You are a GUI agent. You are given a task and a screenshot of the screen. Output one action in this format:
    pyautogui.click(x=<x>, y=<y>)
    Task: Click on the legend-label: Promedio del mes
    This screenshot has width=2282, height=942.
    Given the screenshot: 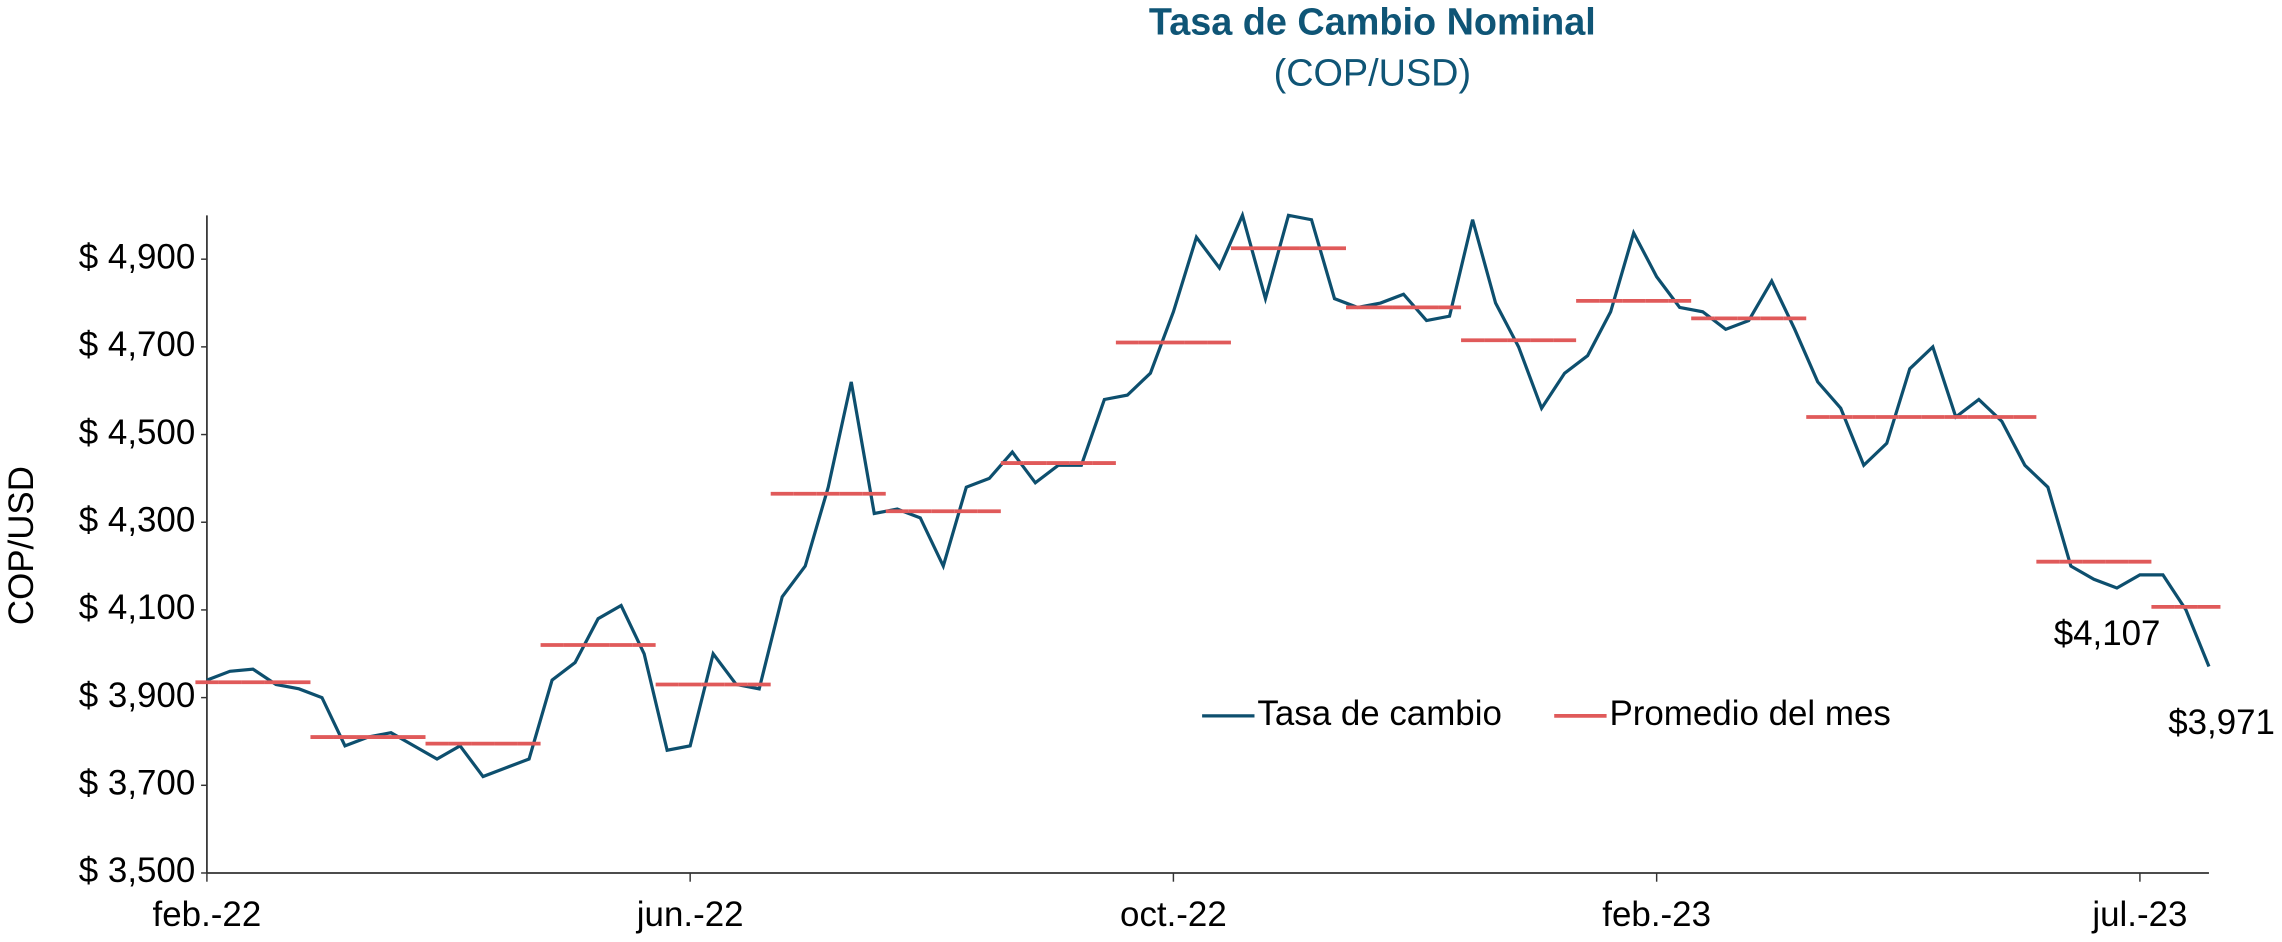 What is the action you would take?
    pyautogui.click(x=1750, y=713)
    